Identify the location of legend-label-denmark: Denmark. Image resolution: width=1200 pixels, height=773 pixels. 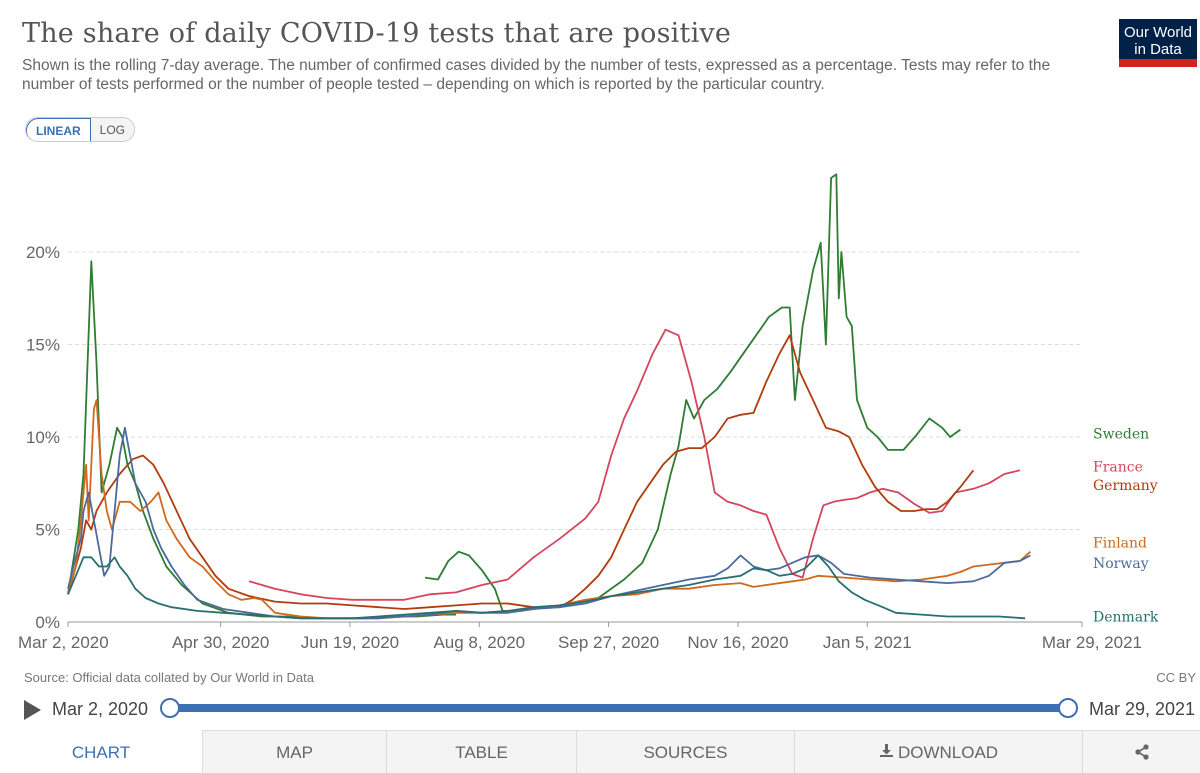
(1126, 617).